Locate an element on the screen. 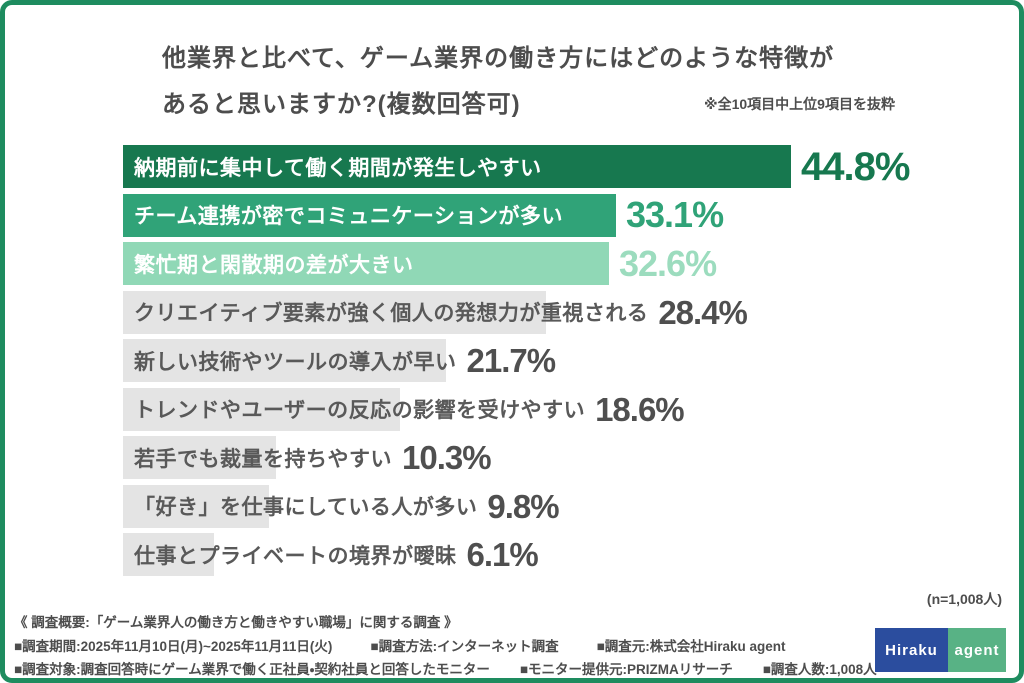 Image resolution: width=1024 pixels, height=683 pixels. bar-label: チーム連携が密でコミュニケーションが多い is located at coordinates (348, 216).